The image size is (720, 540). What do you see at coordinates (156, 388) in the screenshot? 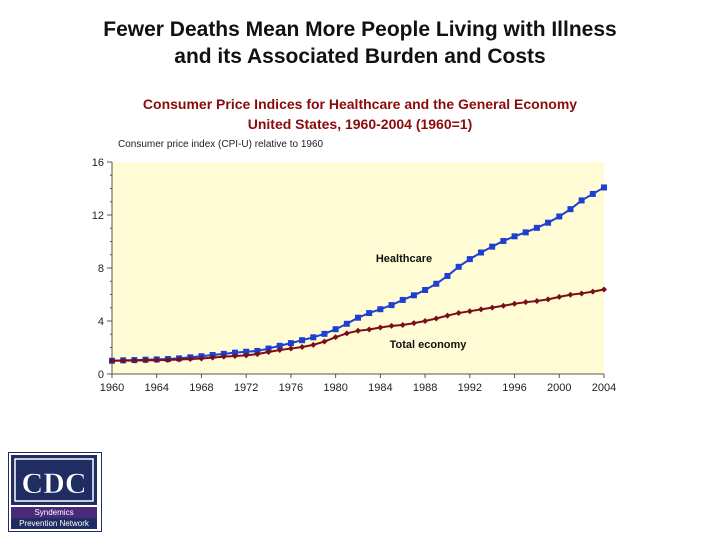
I see `x-tick-label: 1964` at bounding box center [156, 388].